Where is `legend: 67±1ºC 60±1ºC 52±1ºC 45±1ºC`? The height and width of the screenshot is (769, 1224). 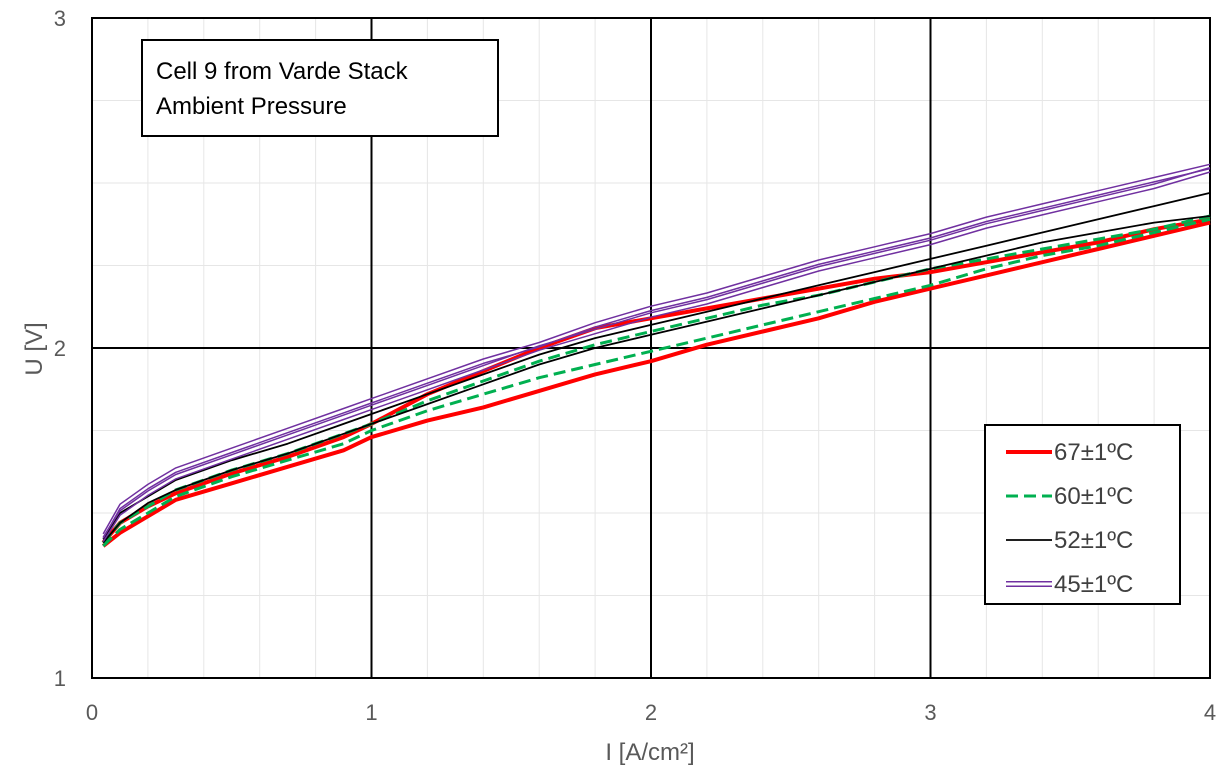
legend: 67±1ºC 60±1ºC 52±1ºC 45±1ºC is located at coordinates (1082, 514).